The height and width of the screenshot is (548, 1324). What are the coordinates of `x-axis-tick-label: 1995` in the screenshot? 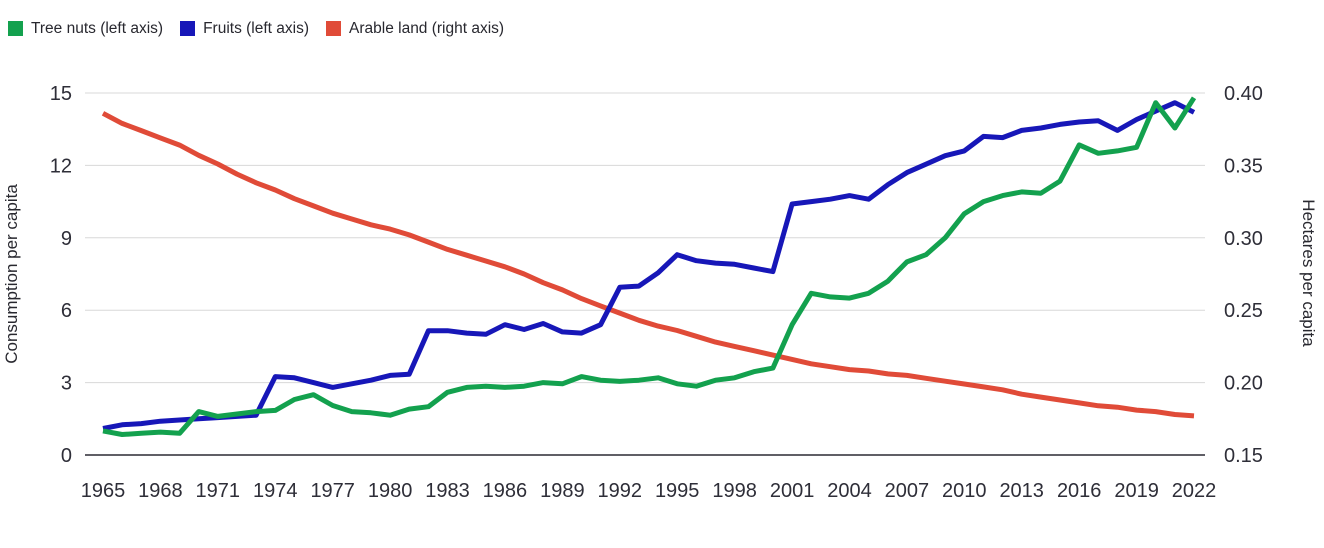 It's located at (677, 491).